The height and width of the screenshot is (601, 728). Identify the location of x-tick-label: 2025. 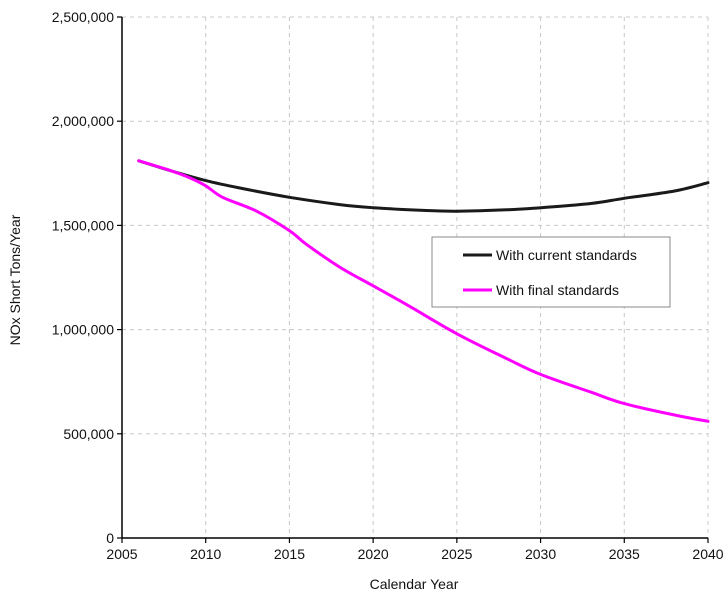
(456, 554).